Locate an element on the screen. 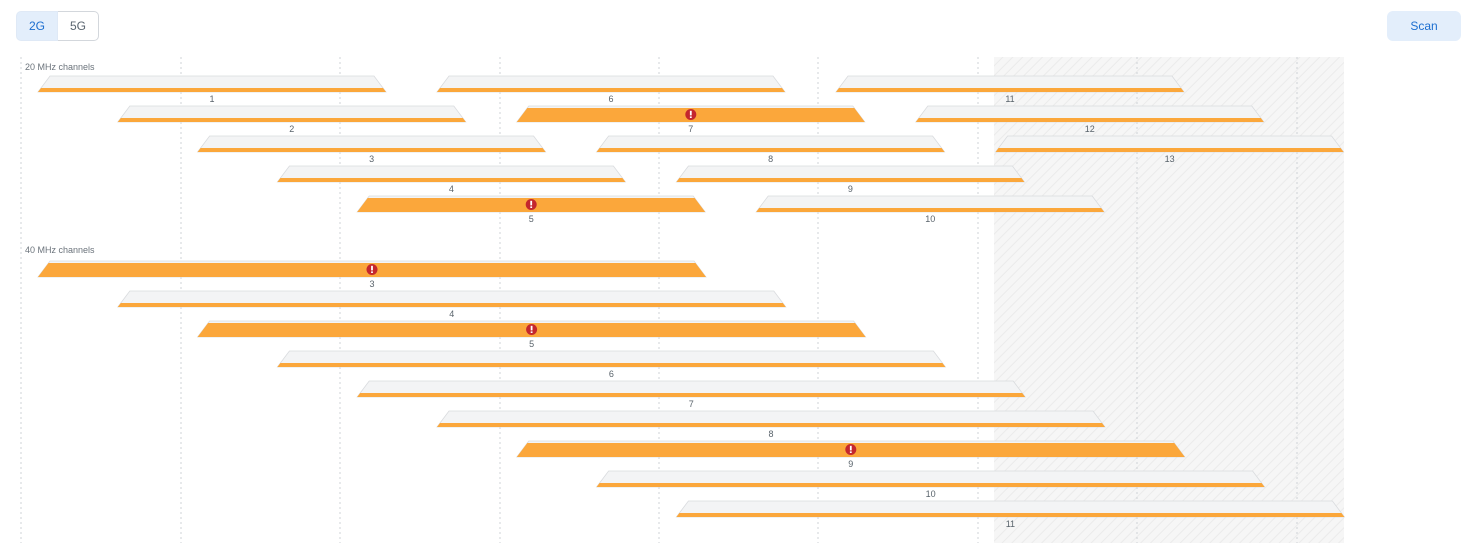  channel-number: 2 is located at coordinates (291, 129).